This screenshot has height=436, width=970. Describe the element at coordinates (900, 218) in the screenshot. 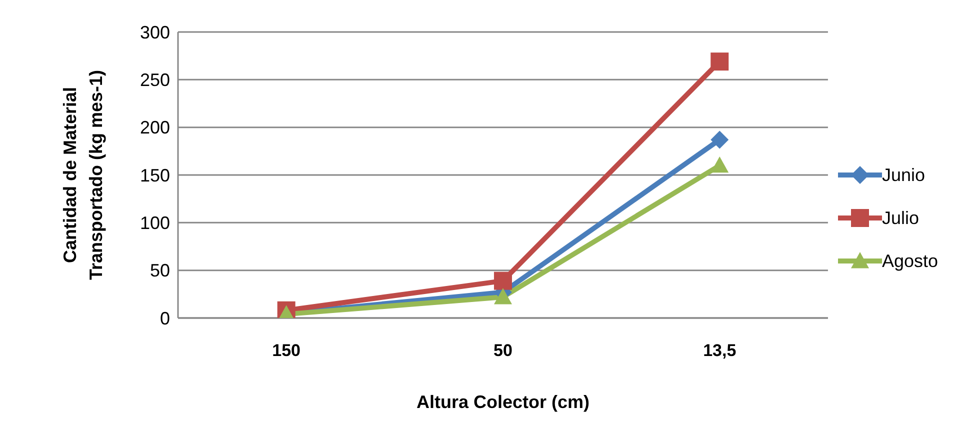

I see `legend-label: Julio` at that location.